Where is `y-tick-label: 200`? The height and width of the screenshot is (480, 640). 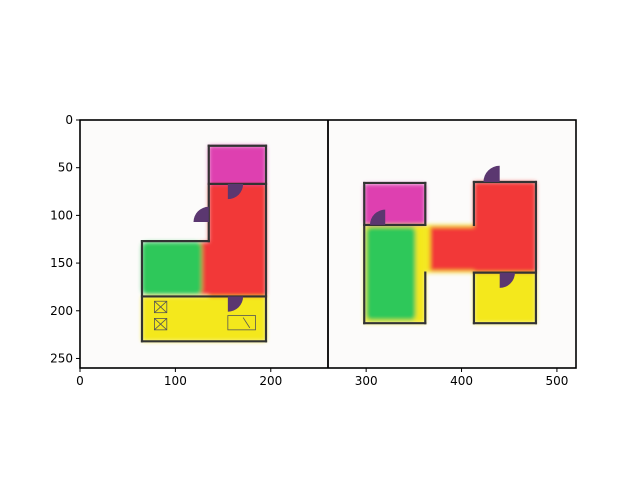 y-tick-label: 200 is located at coordinates (61, 311).